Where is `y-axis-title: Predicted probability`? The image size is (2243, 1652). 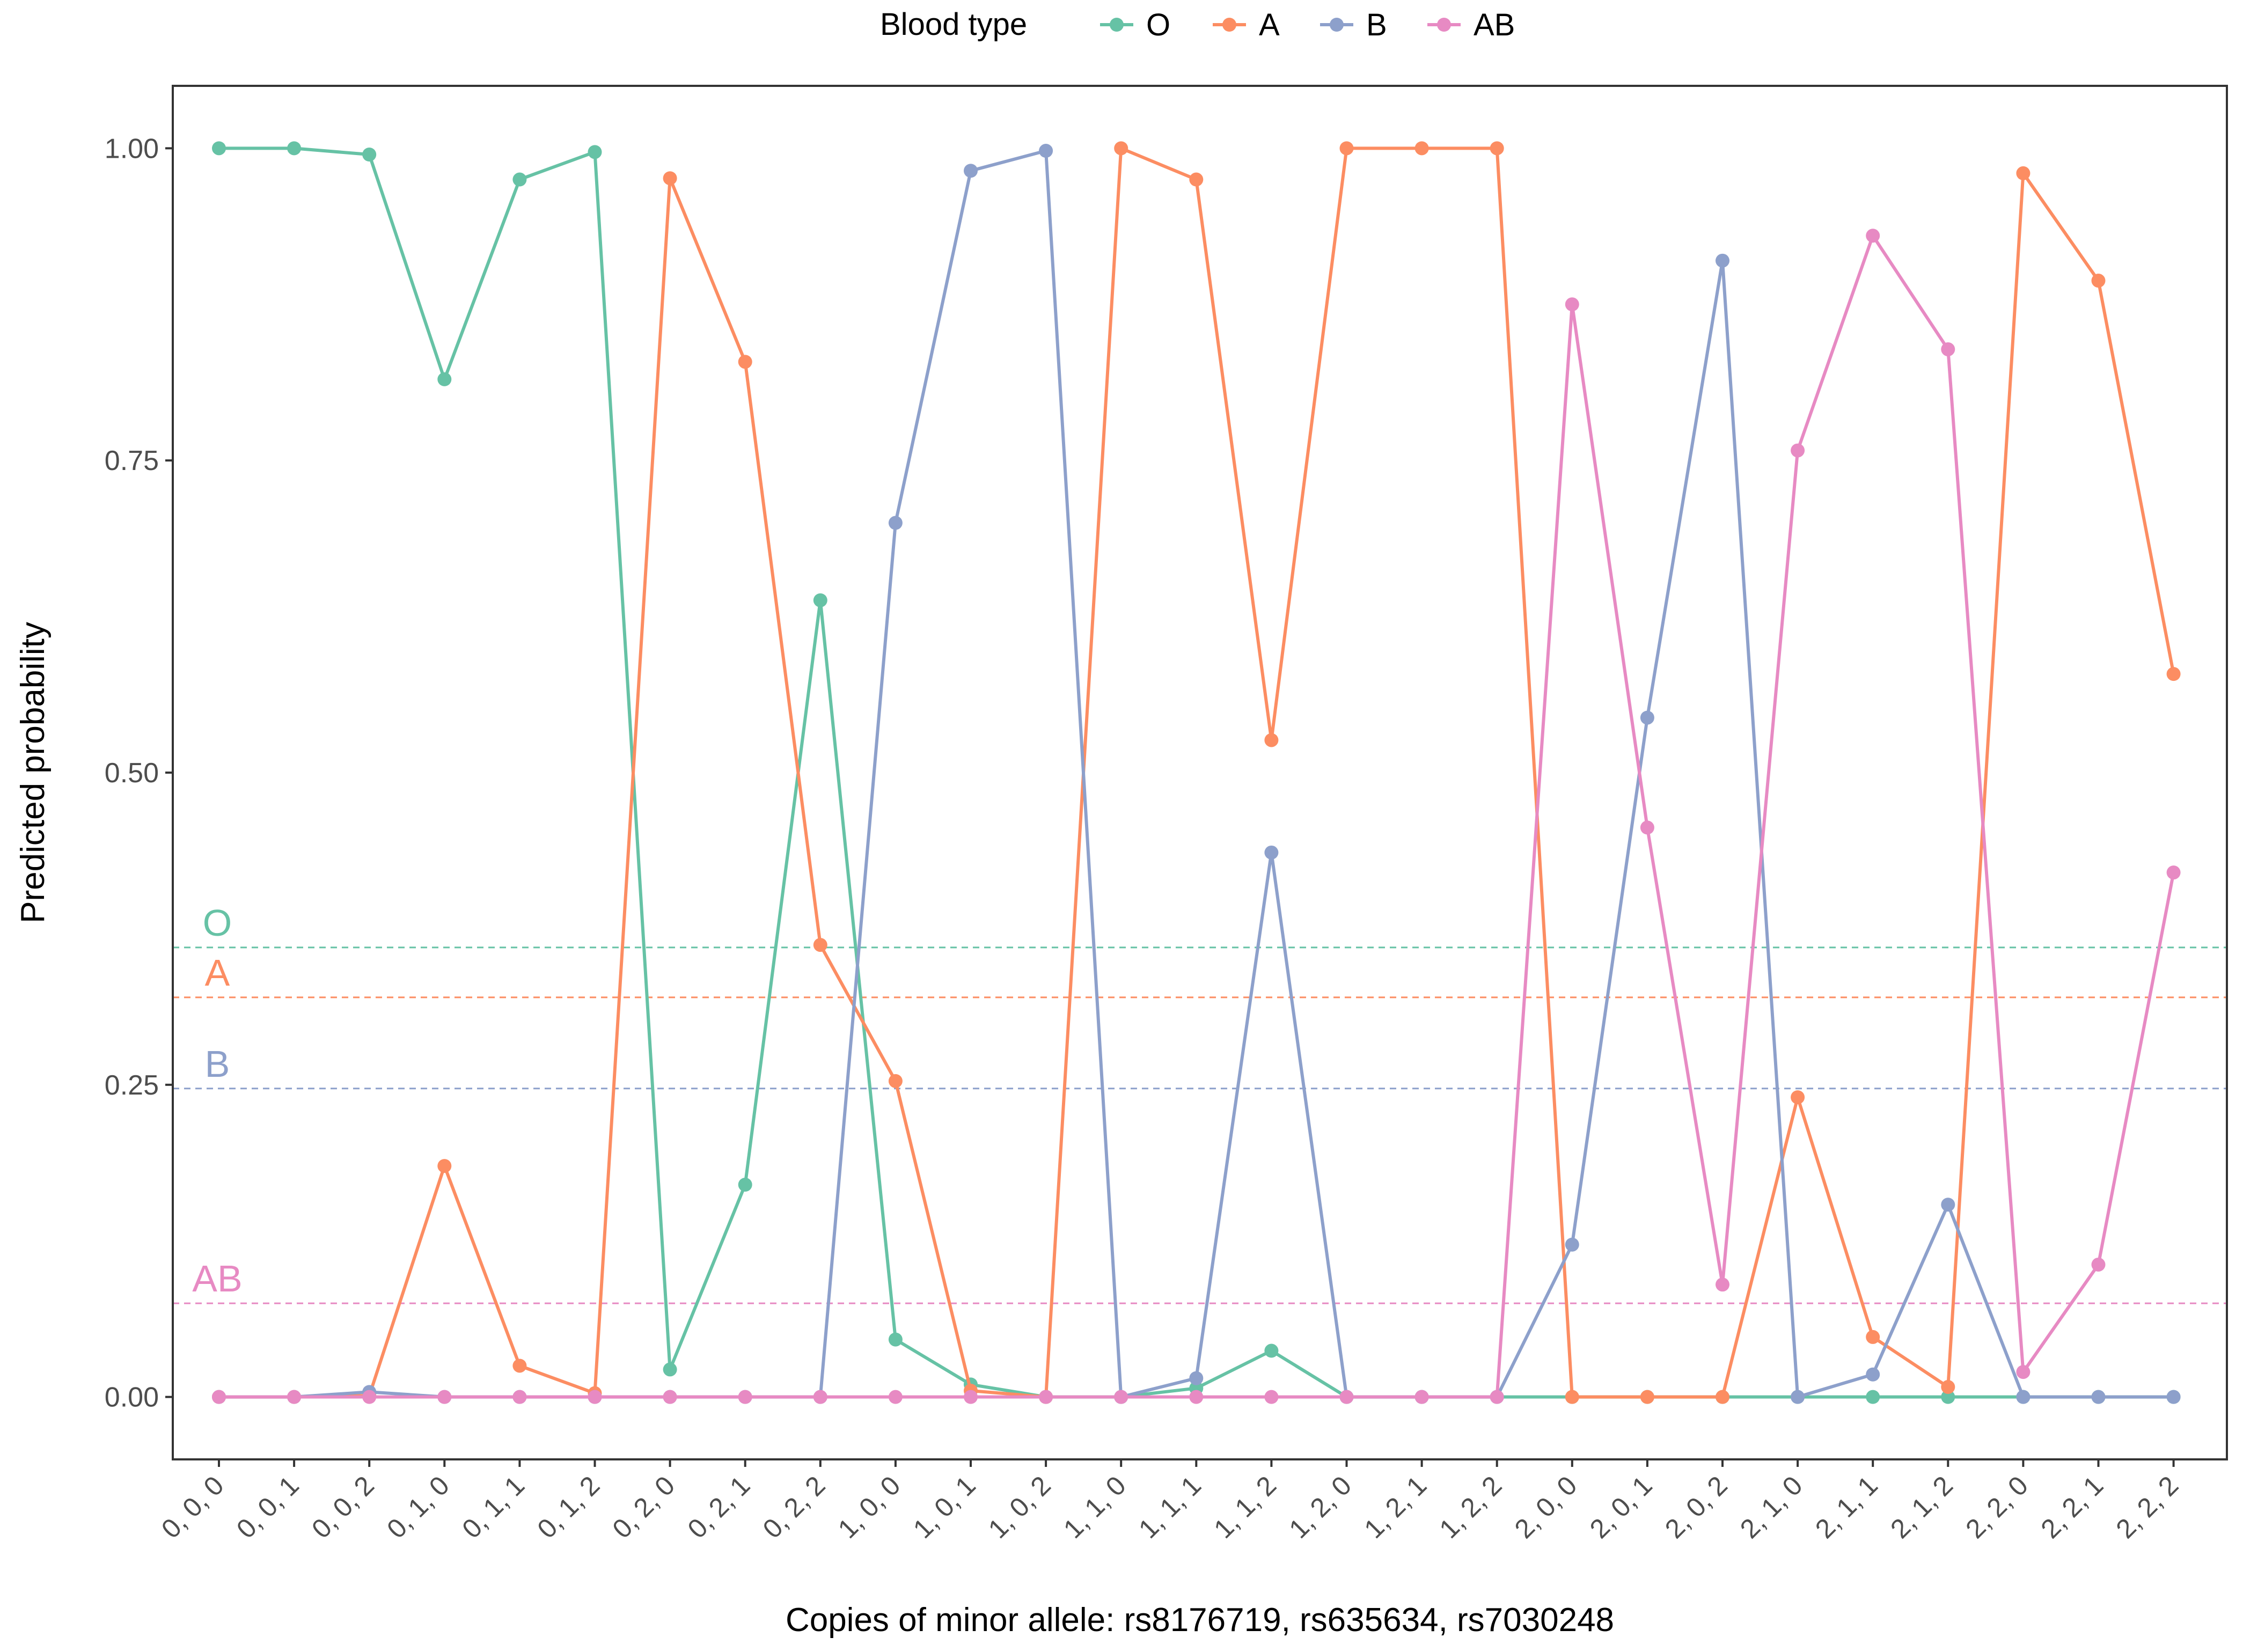
y-axis-title: Predicted probability is located at coordinates (33, 773).